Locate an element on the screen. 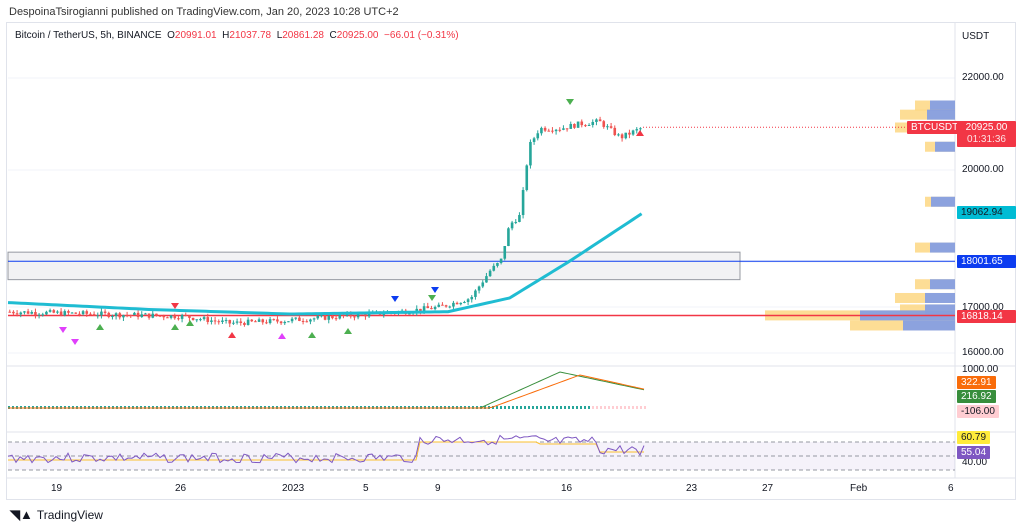 Image resolution: width=1024 pixels, height=529 pixels. time-tick: 23 is located at coordinates (692, 488).